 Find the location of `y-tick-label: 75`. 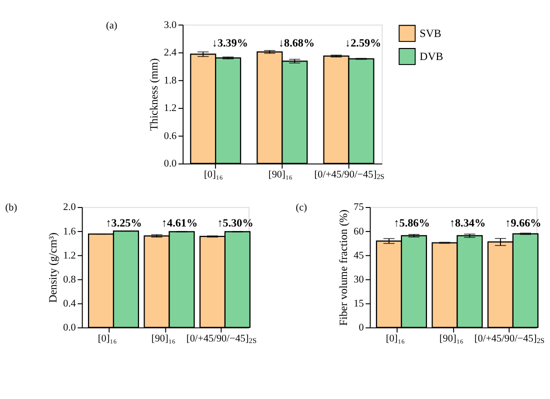

y-tick-label: 75 is located at coordinates (359, 208).